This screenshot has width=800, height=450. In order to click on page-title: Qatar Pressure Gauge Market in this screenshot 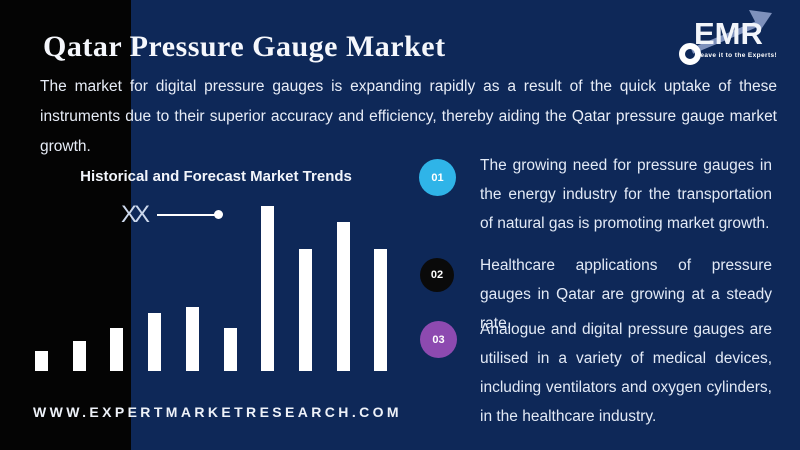, I will do `click(244, 46)`.